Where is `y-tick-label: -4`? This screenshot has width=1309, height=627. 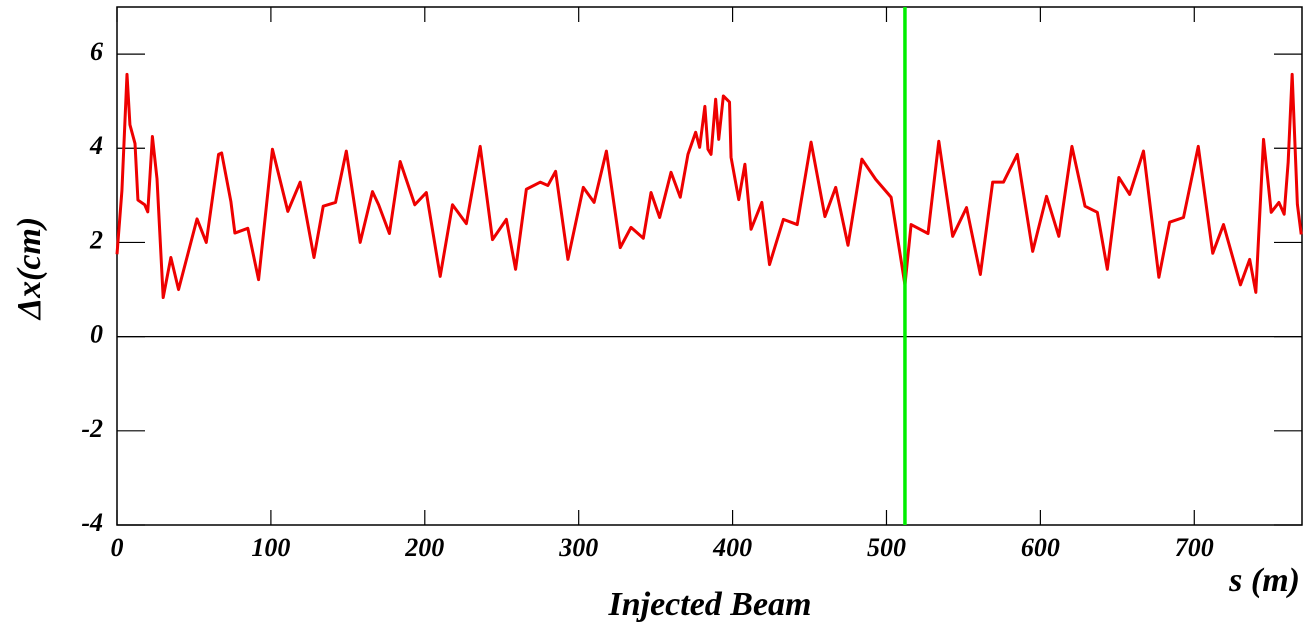 y-tick-label: -4 is located at coordinates (92, 522).